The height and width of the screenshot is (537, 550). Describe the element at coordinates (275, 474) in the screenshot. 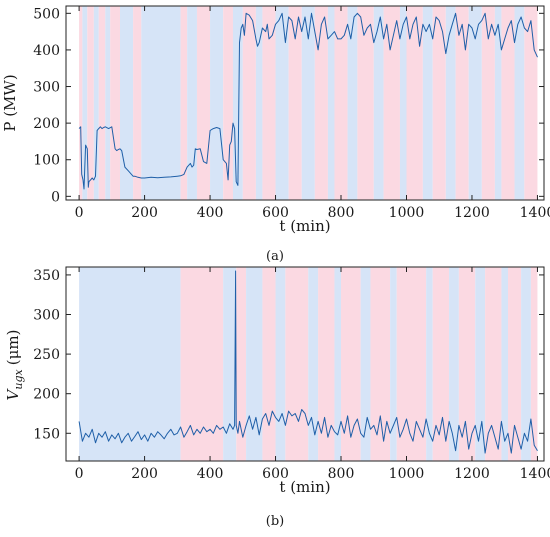

I see `panel-b-x-tick-label-600: 600` at that location.